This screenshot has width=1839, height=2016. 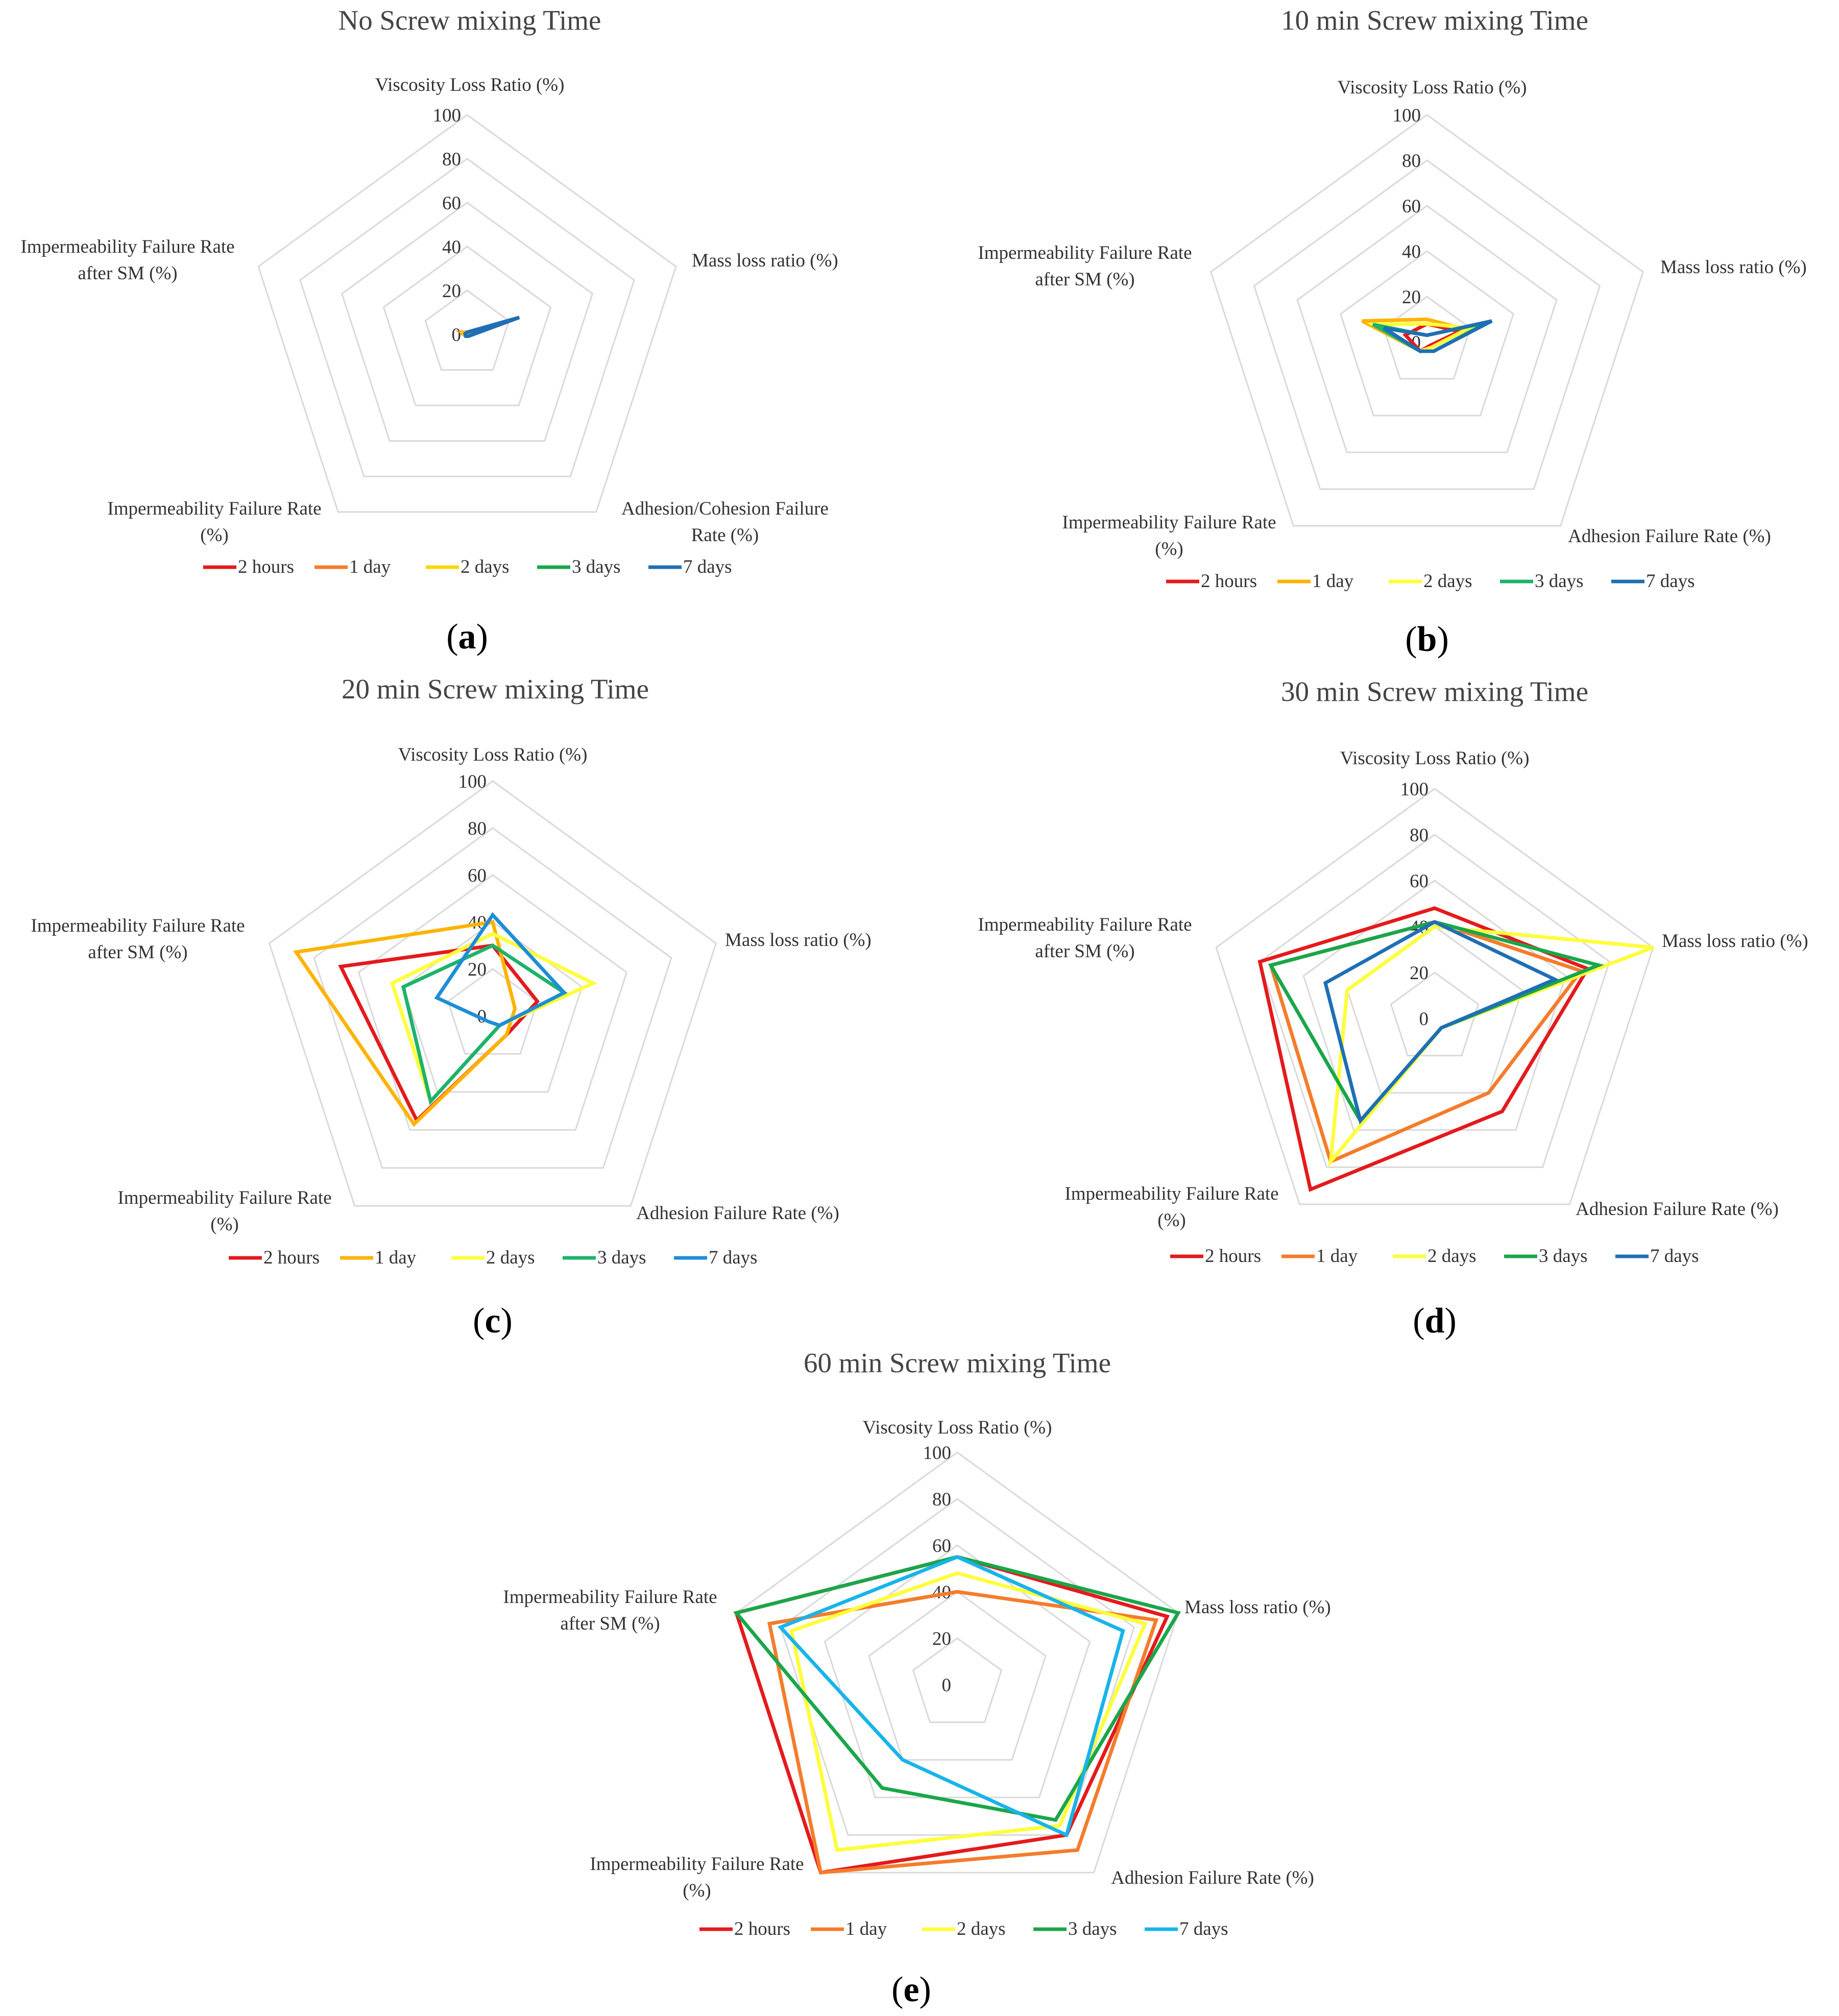 What do you see at coordinates (1427, 639) in the screenshot?
I see `panel-label: (b)` at bounding box center [1427, 639].